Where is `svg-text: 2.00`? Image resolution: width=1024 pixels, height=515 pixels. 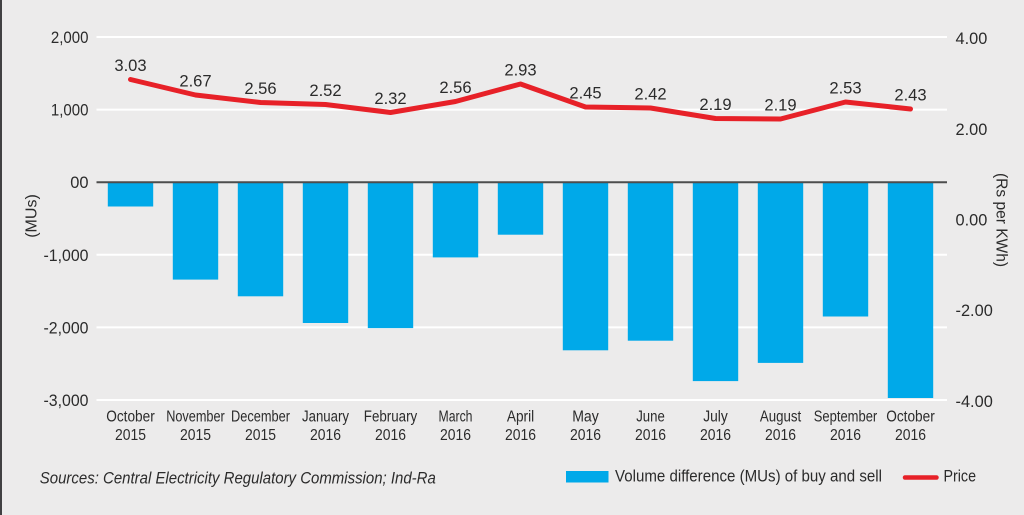 svg-text: 2.00 is located at coordinates (972, 129).